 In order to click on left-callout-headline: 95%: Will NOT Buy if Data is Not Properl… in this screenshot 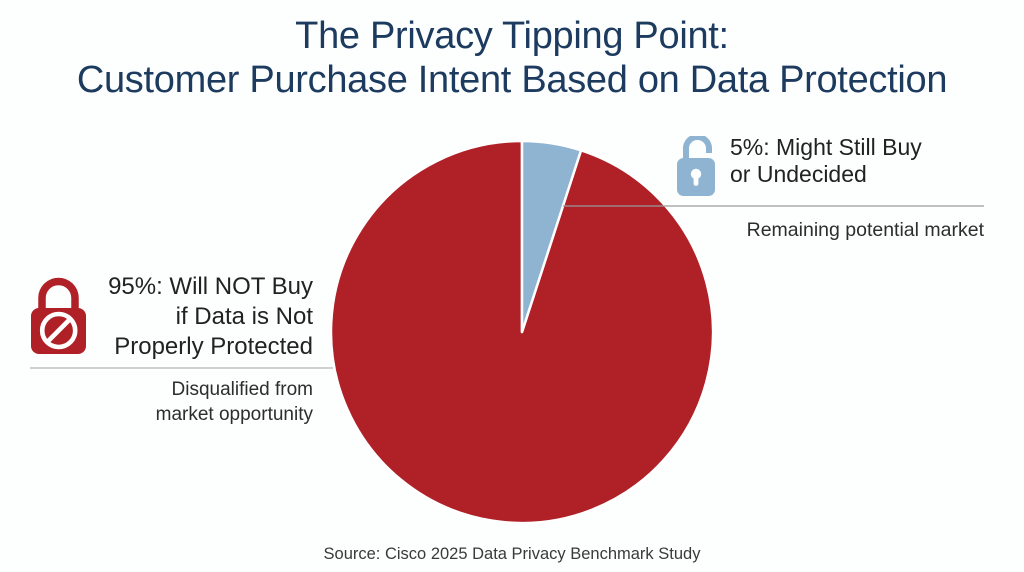, I will do `click(186, 317)`.